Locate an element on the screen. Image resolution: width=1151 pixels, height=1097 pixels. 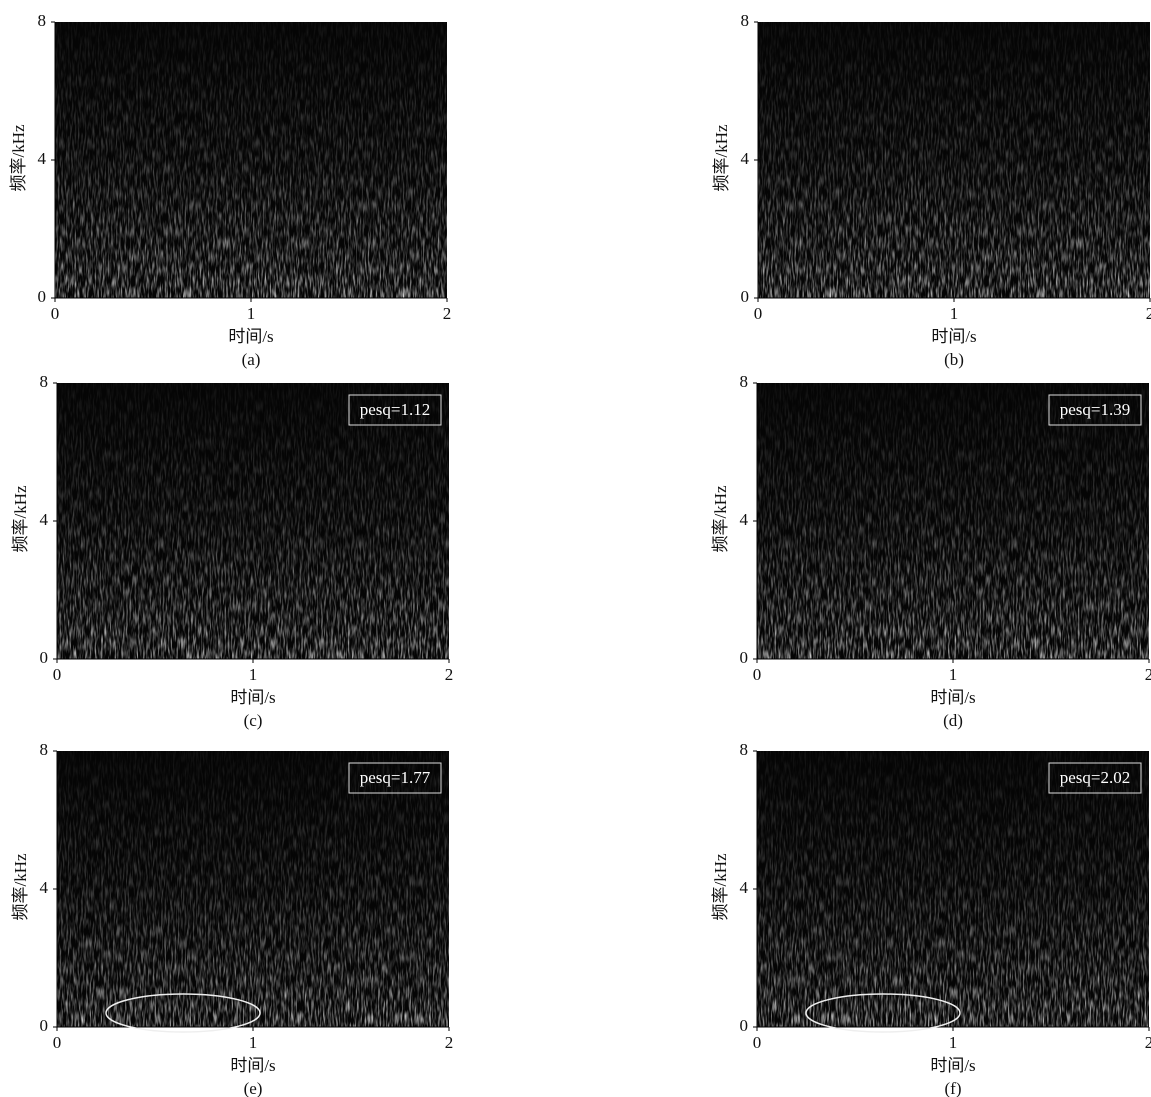
caption: (f) is located at coordinates (953, 1088).